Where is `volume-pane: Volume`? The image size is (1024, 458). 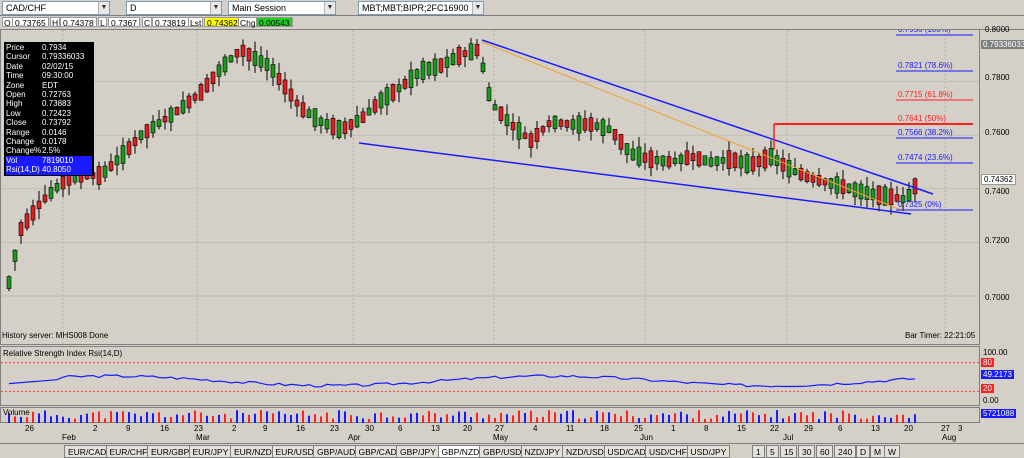
volume-pane: Volume is located at coordinates (490, 415).